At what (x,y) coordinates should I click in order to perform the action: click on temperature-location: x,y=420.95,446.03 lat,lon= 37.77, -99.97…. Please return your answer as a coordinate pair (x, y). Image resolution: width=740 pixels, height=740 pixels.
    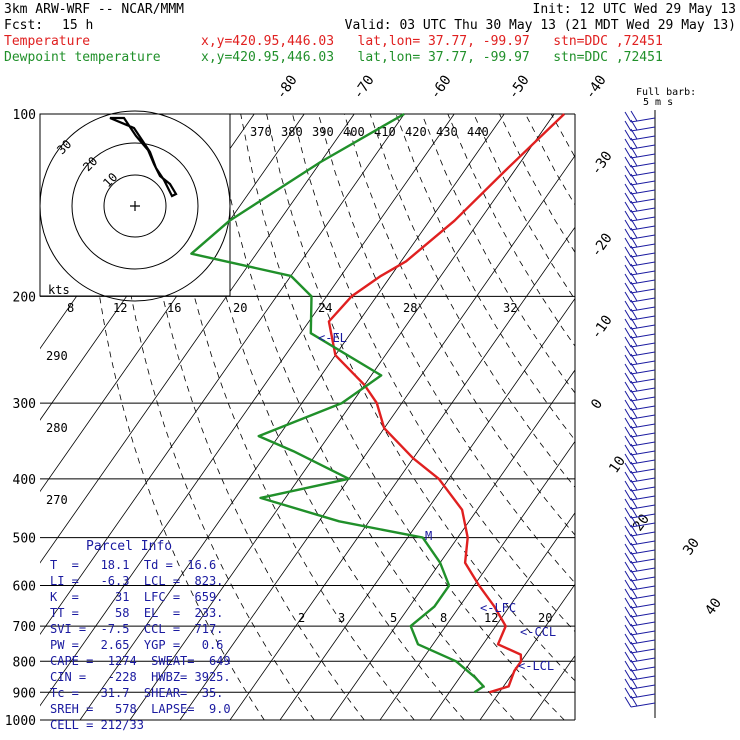
    Looking at the image, I should click on (432, 41).